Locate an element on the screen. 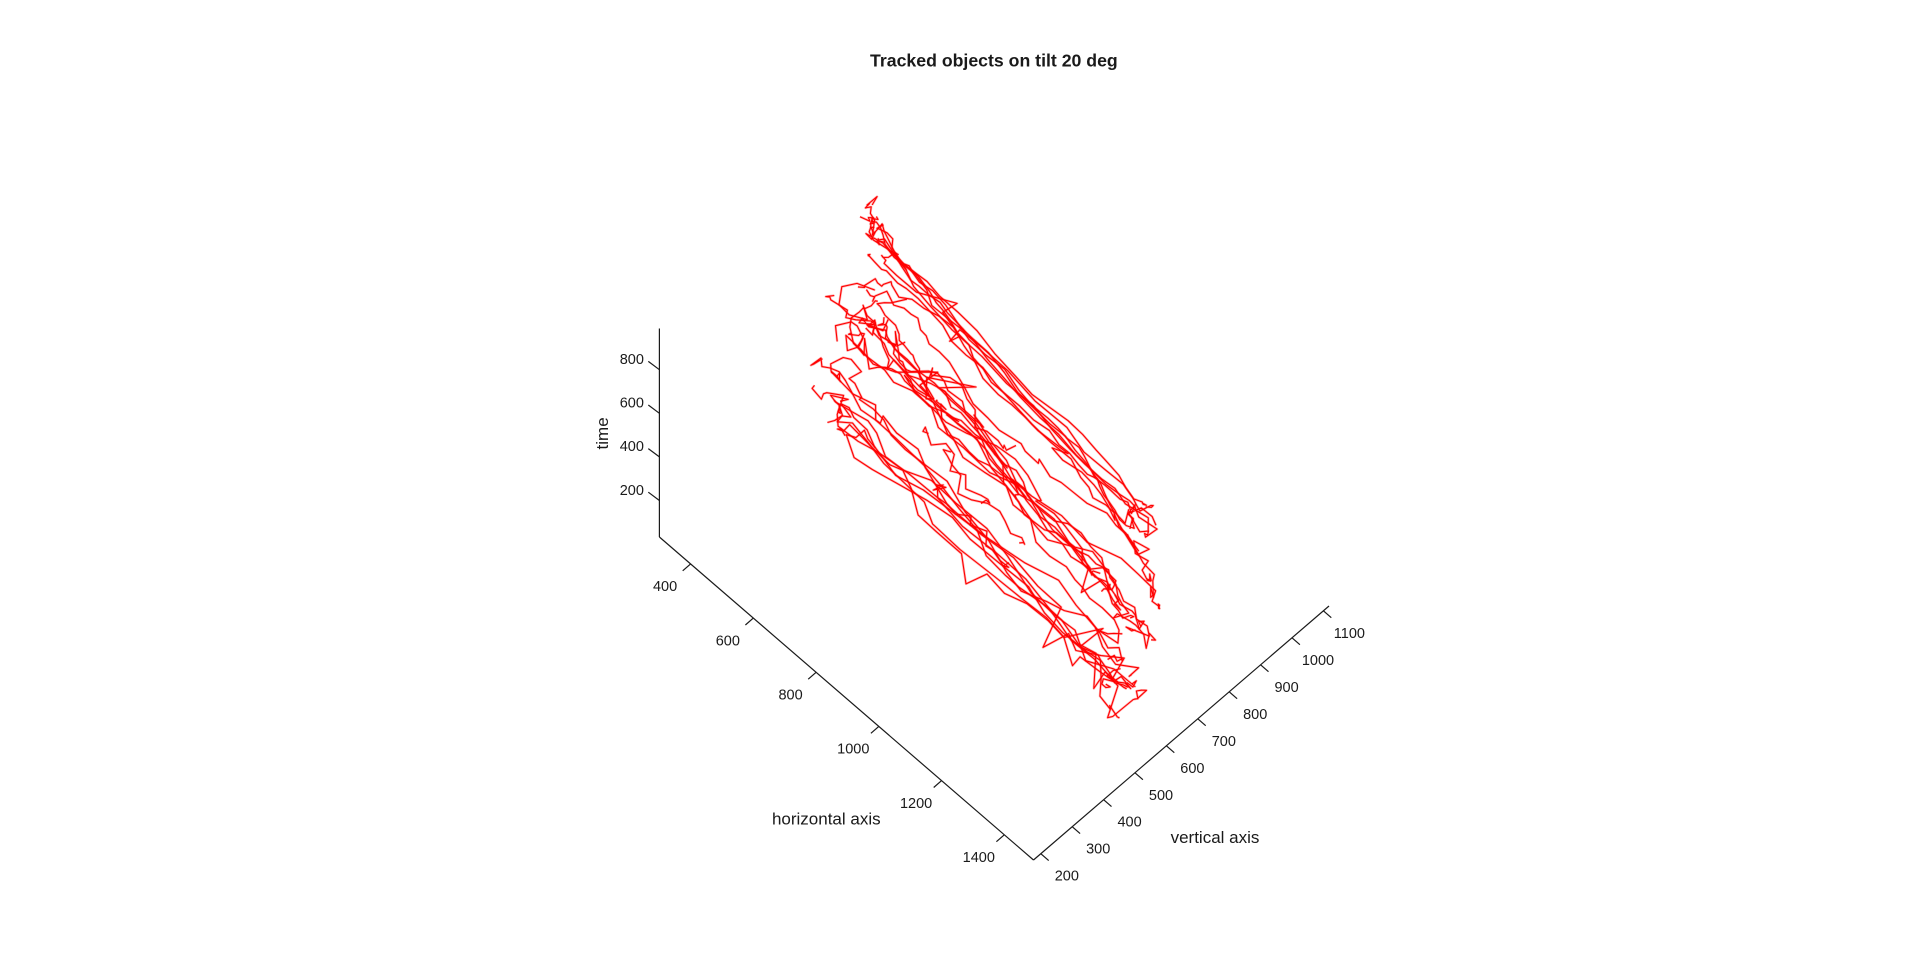 The width and height of the screenshot is (1920, 973). svg-text: horizontal axis is located at coordinates (826, 818).